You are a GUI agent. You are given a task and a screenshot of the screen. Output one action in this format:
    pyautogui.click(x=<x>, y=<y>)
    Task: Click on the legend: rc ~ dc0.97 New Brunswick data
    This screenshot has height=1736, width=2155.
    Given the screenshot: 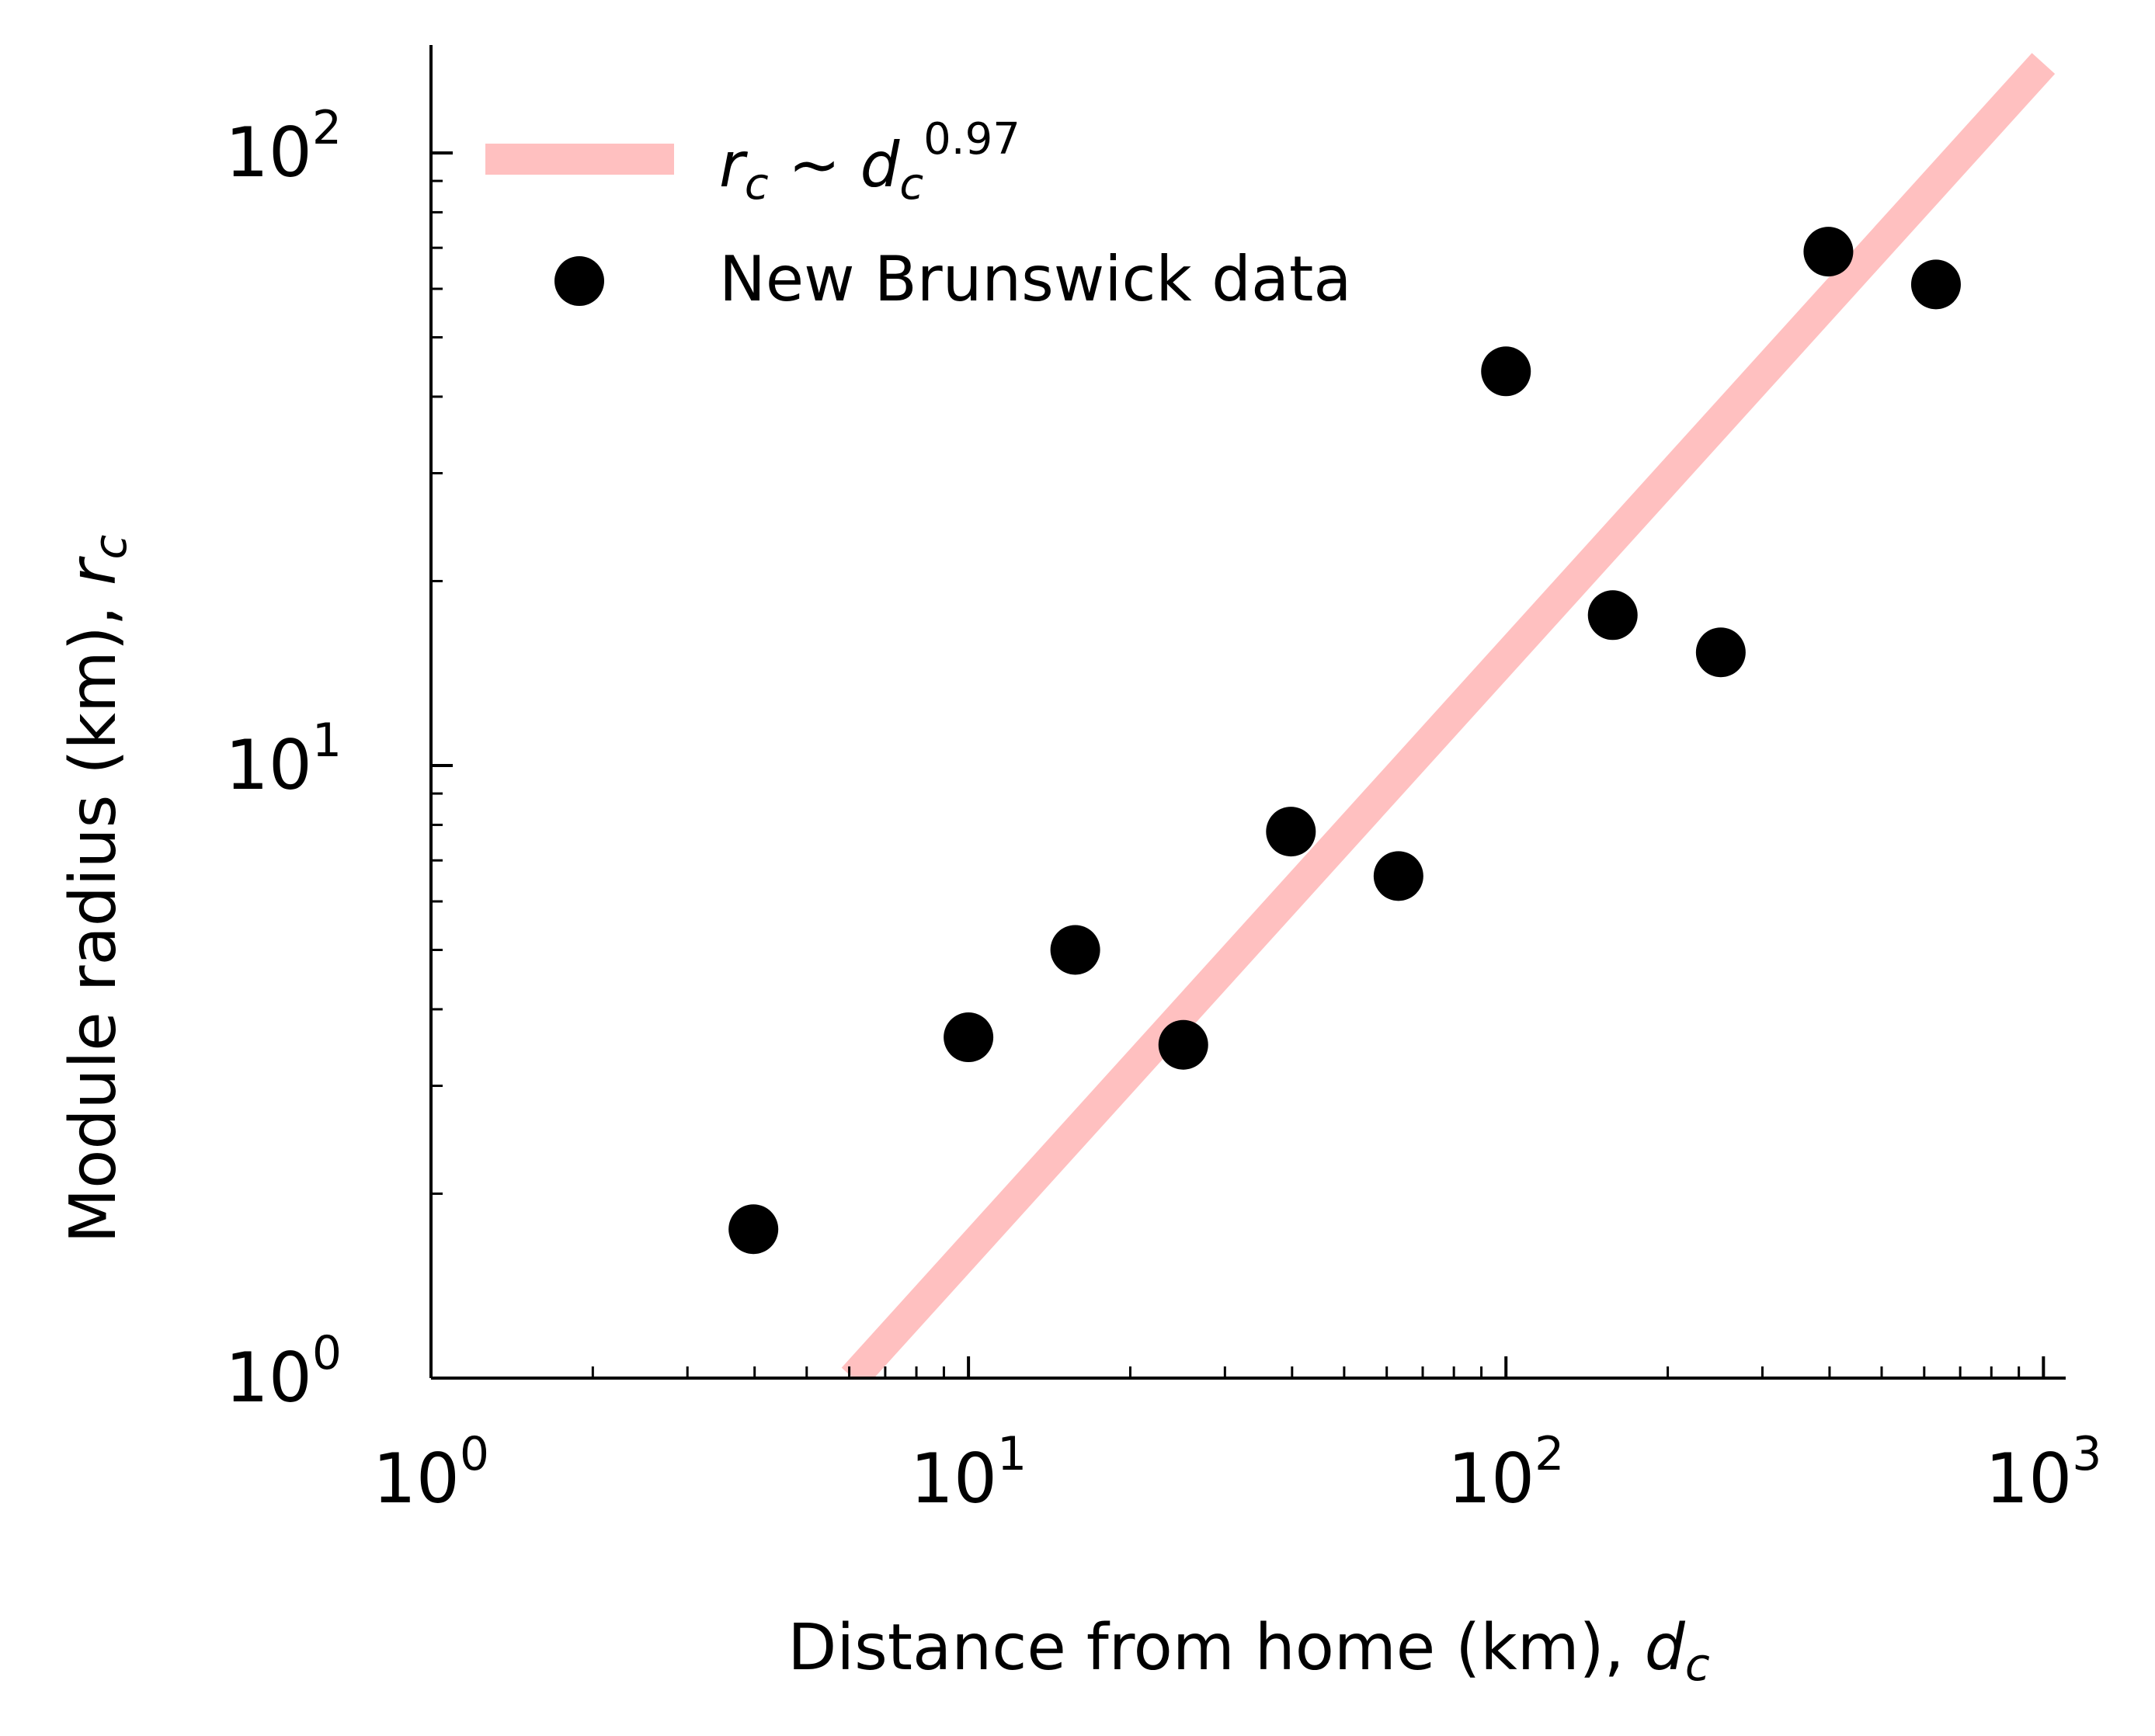 What is the action you would take?
    pyautogui.click(x=918, y=214)
    